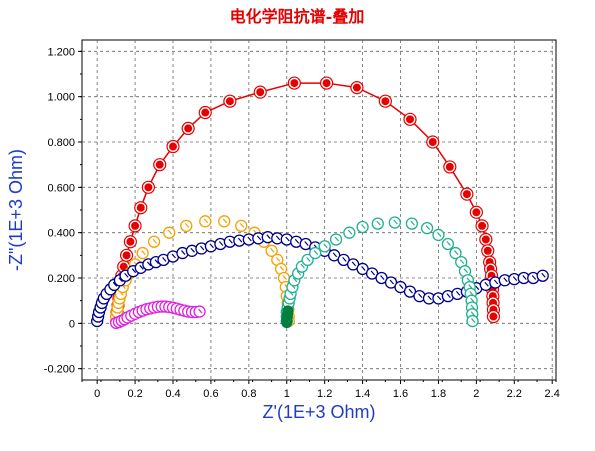 This screenshot has height=451, width=595. What do you see at coordinates (400, 394) in the screenshot?
I see `x-tick-label: 1.6` at bounding box center [400, 394].